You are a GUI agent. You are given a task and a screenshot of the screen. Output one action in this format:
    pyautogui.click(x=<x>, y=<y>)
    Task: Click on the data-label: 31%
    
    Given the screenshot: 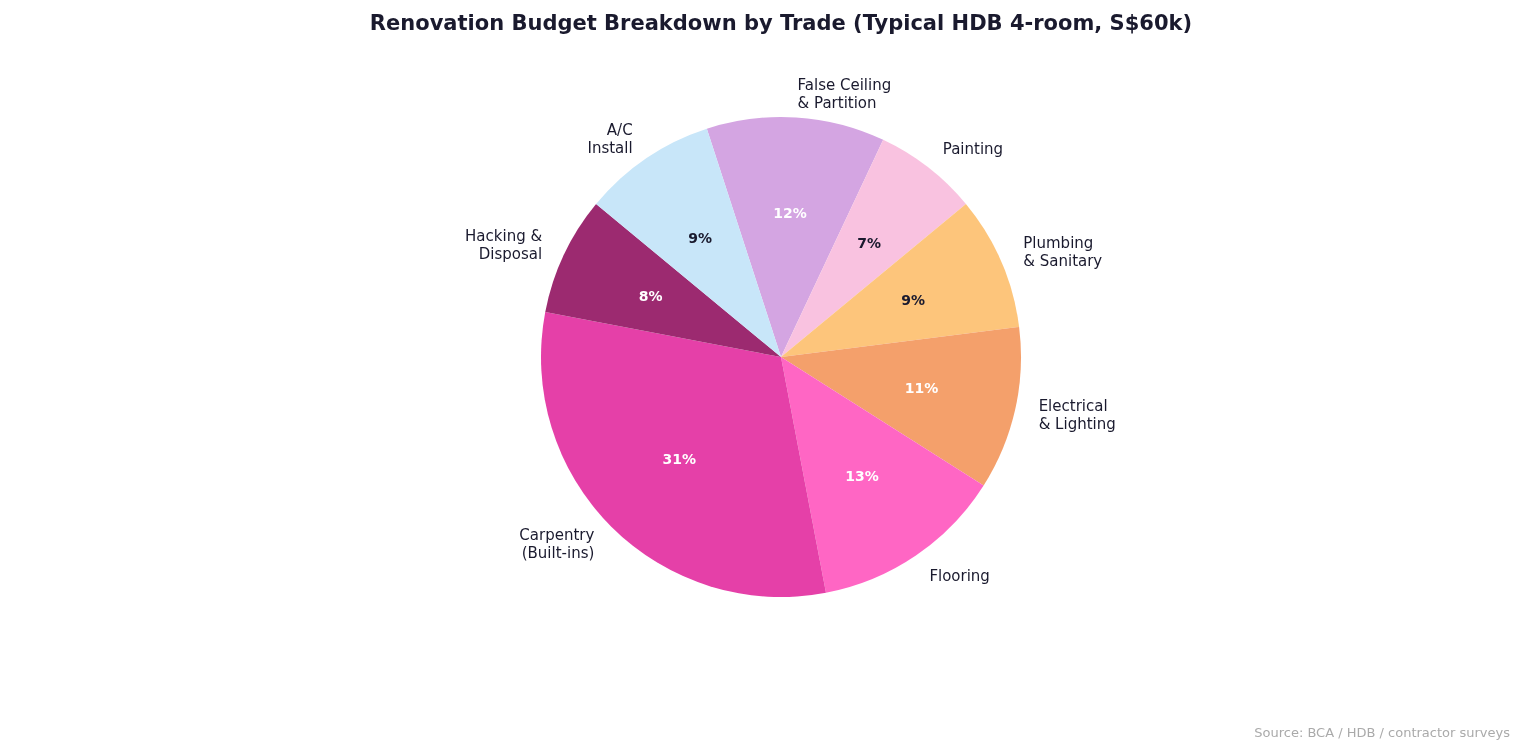 What is the action you would take?
    pyautogui.click(x=679, y=458)
    